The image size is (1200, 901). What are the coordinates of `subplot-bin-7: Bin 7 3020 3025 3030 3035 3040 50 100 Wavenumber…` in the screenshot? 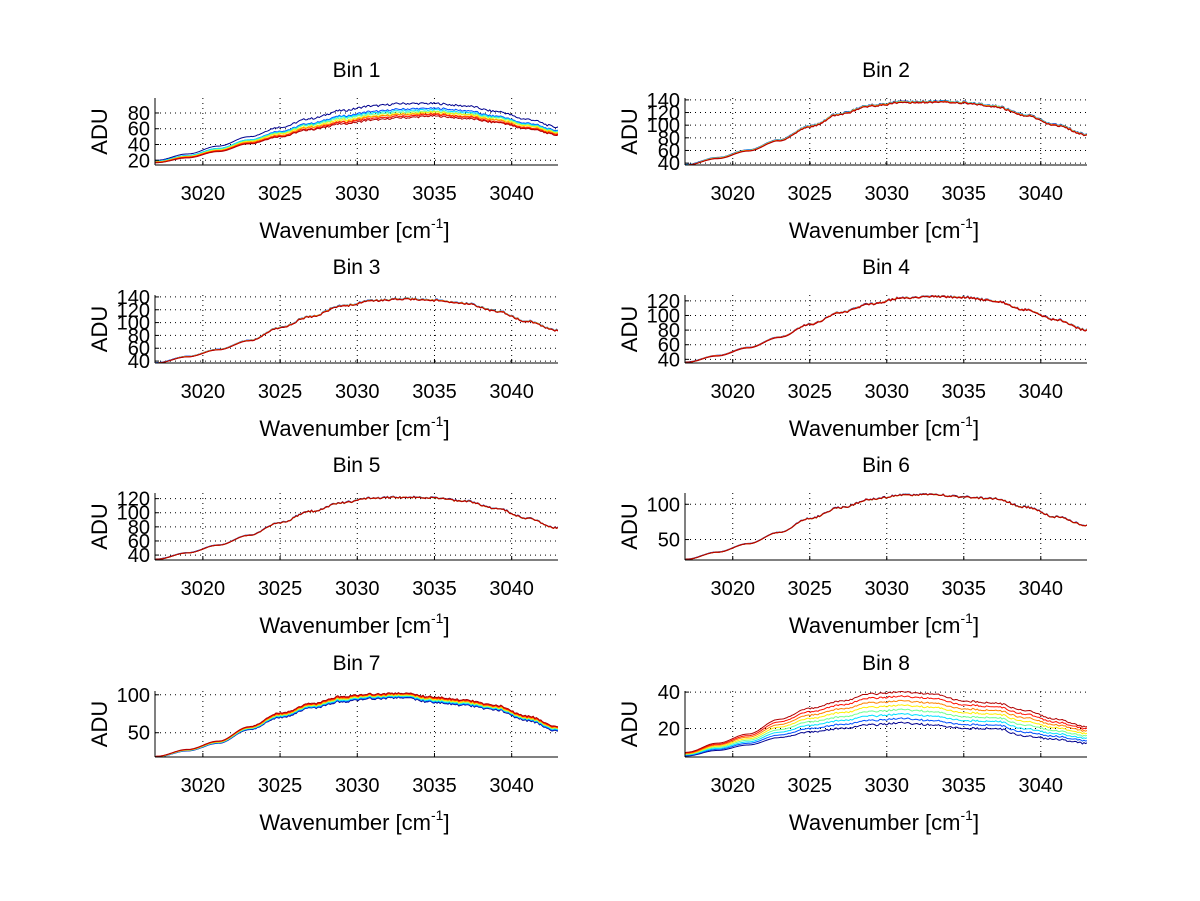 It's located at (322, 743).